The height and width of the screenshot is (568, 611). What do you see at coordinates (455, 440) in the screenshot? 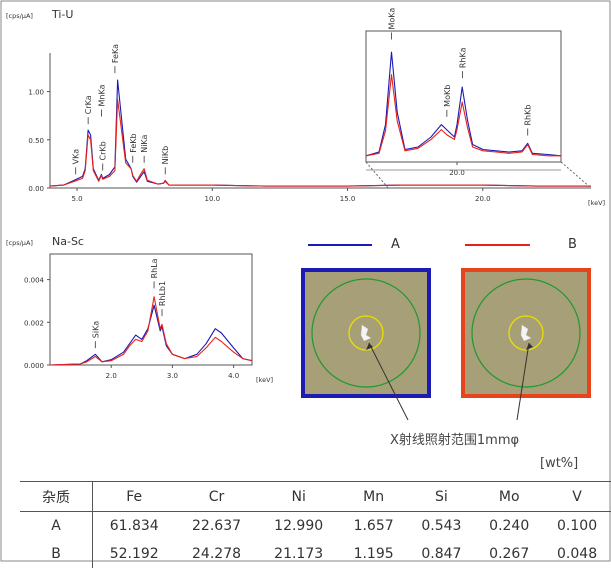
I see `irradiation-spot-caption: X射线照射范围1mmφ` at bounding box center [455, 440].